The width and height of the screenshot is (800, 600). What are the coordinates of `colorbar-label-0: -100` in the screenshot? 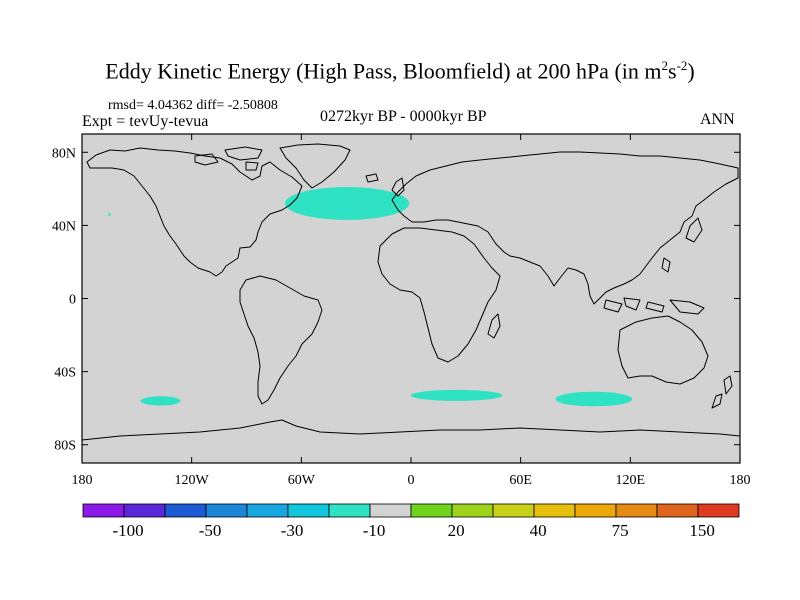 It's located at (128, 530).